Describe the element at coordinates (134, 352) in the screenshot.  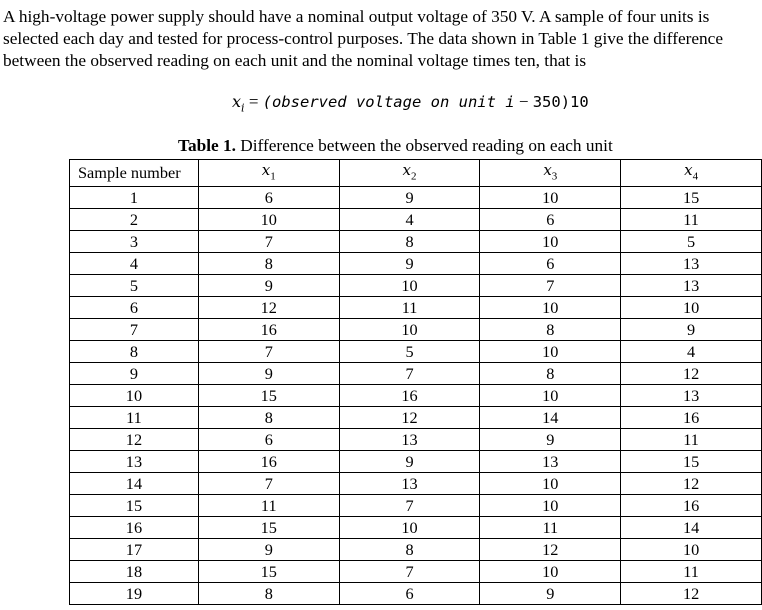
I see `sample-number-cell: 8` at that location.